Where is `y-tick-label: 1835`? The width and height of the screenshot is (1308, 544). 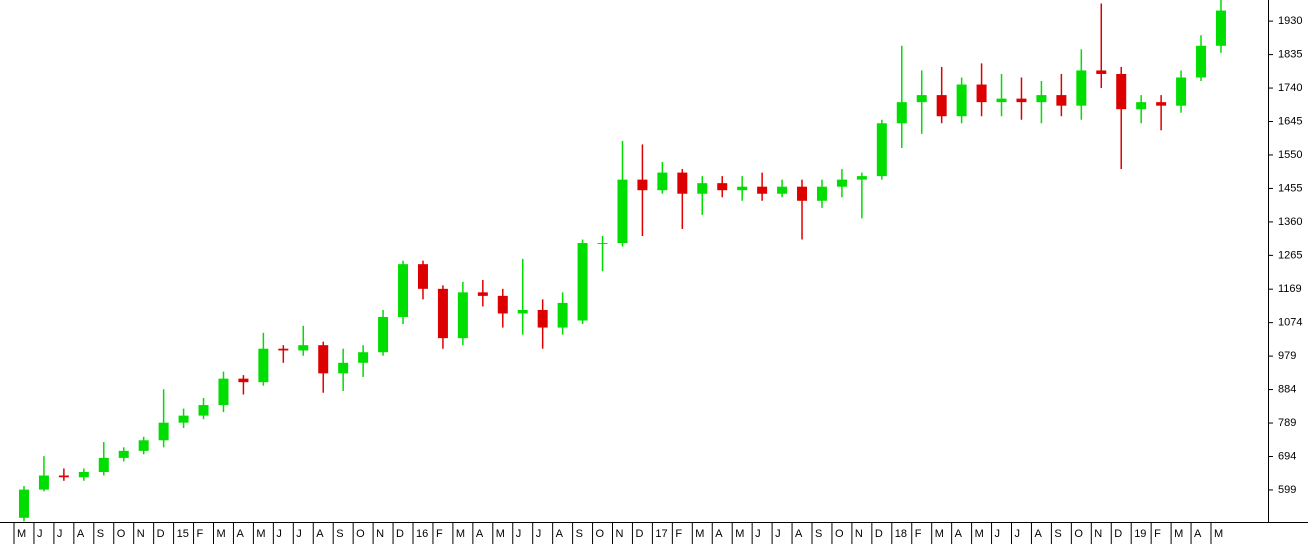
y-tick-label: 1835 is located at coordinates (1290, 55).